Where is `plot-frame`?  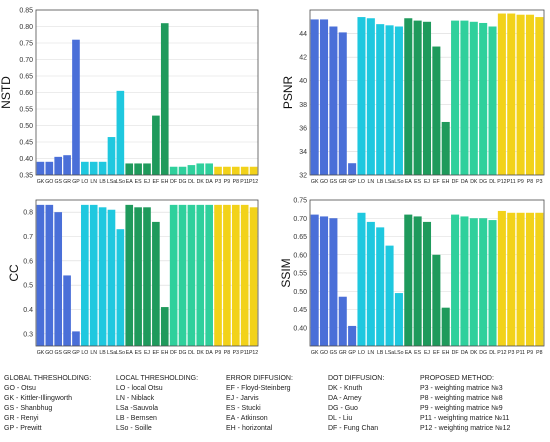
plot-frame is located at coordinates (147, 273).